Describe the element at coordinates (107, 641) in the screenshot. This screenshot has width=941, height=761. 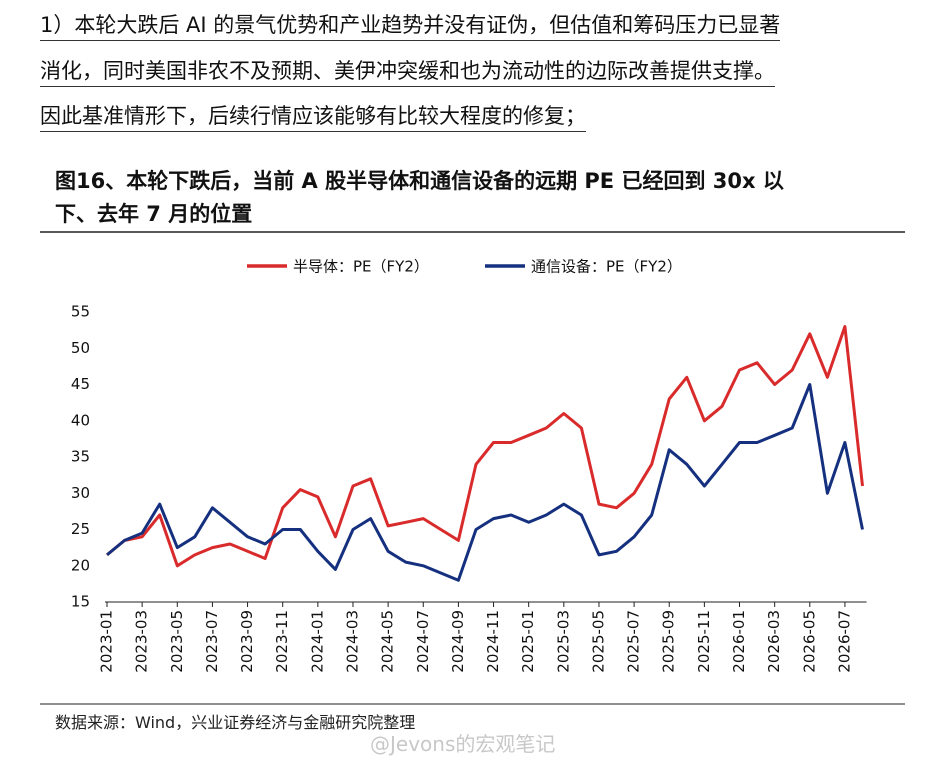
I see `x-tick-label: 2023-01` at that location.